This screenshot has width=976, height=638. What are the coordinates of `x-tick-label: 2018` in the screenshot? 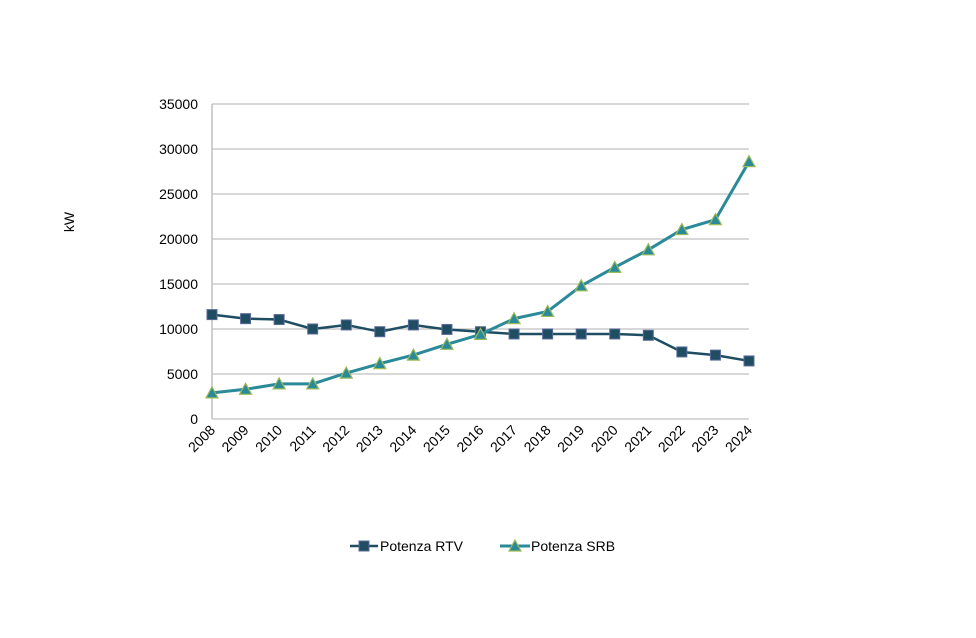 It's located at (536, 438).